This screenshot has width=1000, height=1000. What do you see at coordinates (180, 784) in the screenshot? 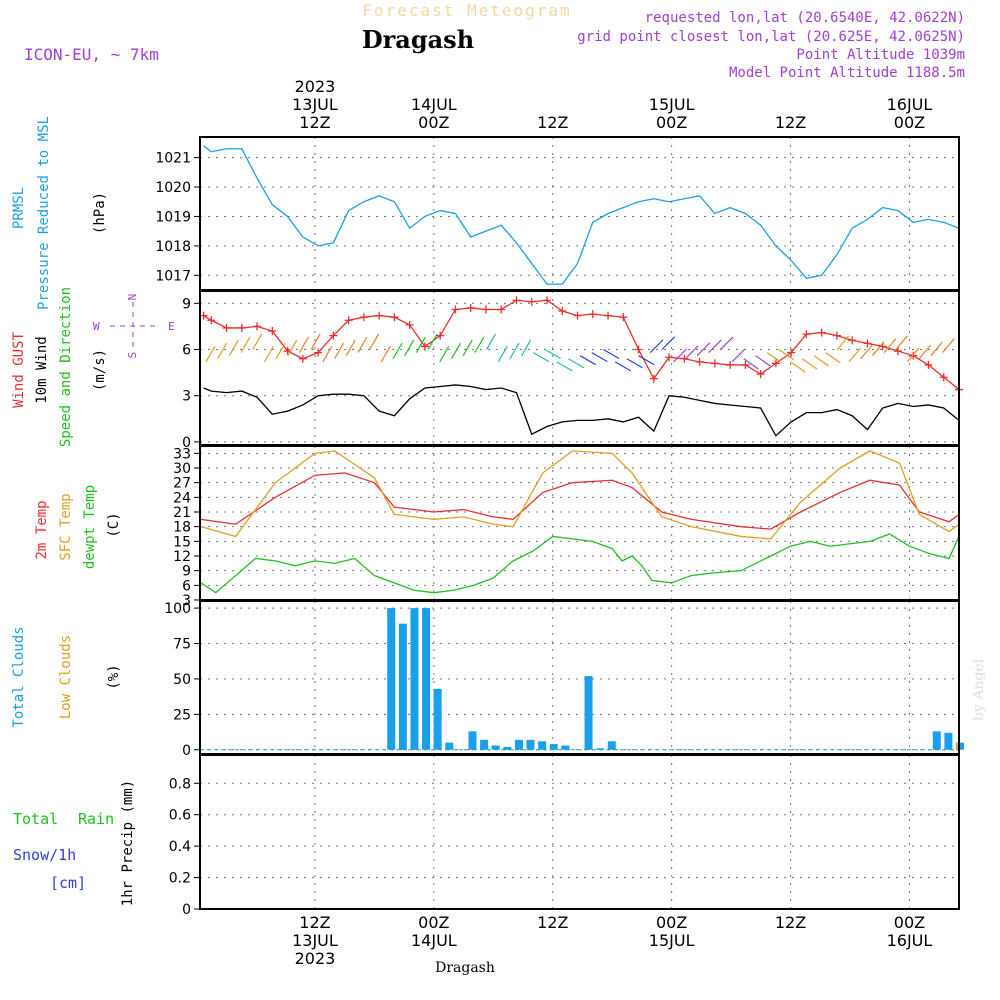
I see `y-tick-label: 0.8` at bounding box center [180, 784].